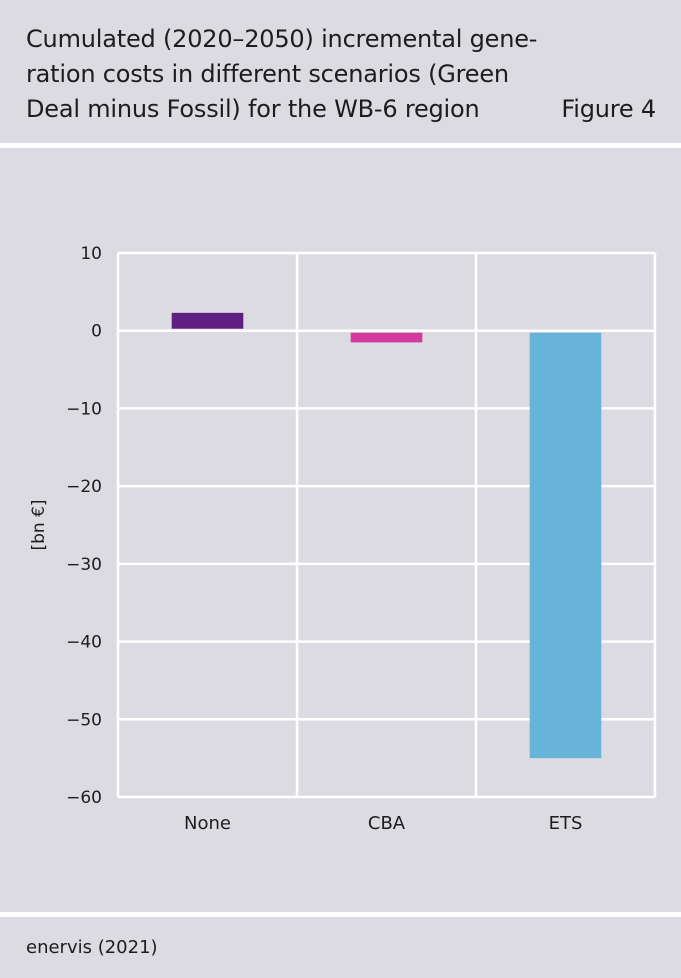 The height and width of the screenshot is (978, 681). What do you see at coordinates (92, 947) in the screenshot?
I see `source-note: enervis (2021)` at bounding box center [92, 947].